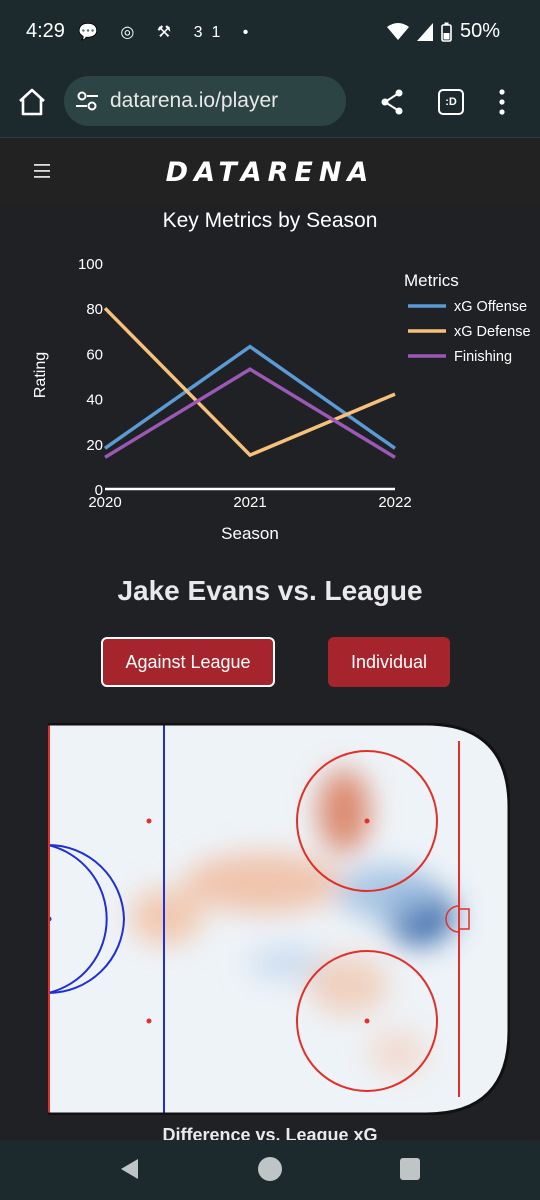  I want to click on wifi-icon, so click(397, 31).